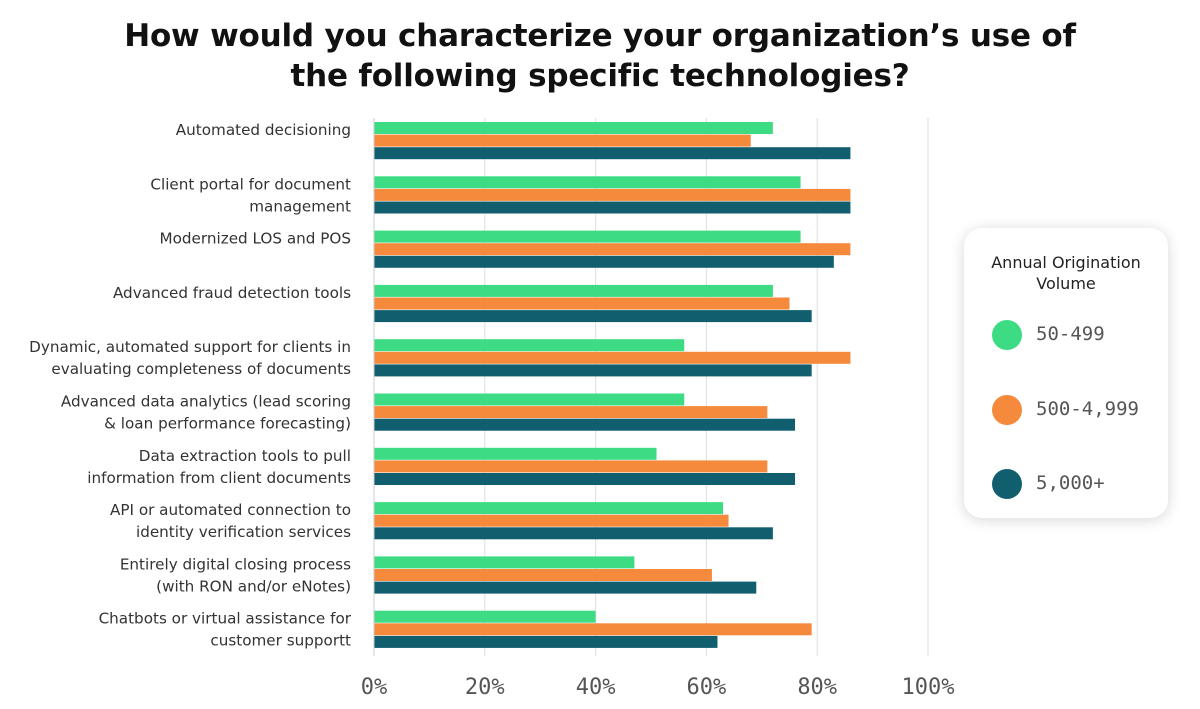 Image resolution: width=1200 pixels, height=709 pixels. What do you see at coordinates (1070, 483) in the screenshot?
I see `legend-label: 5,000+` at bounding box center [1070, 483].